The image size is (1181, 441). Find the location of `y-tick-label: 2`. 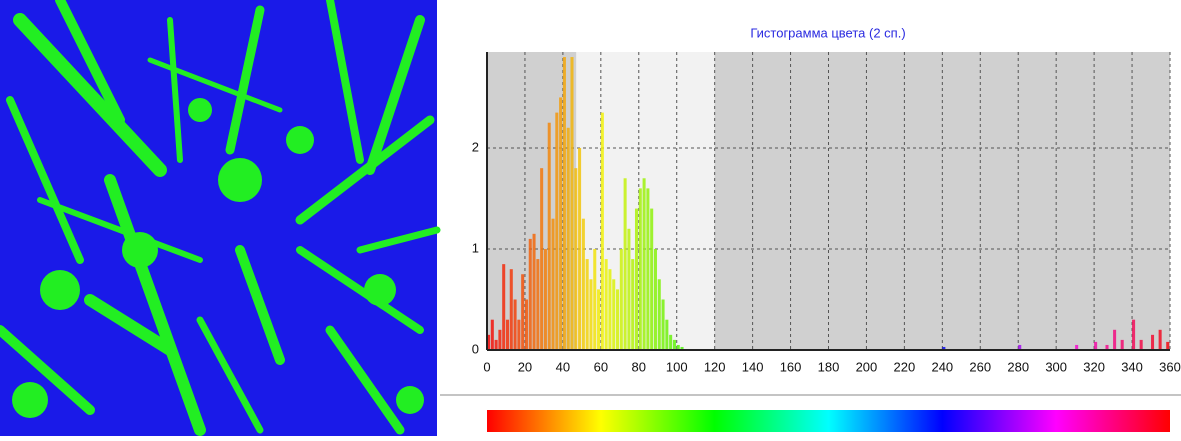

y-tick-label: 2 is located at coordinates (475, 146).